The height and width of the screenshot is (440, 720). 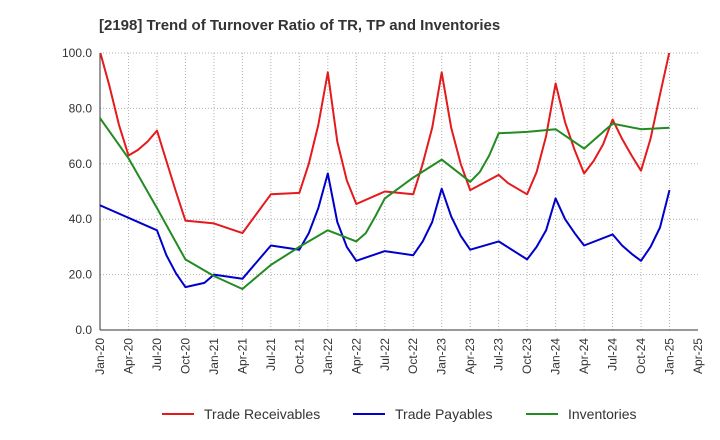 I want to click on x-tick-label: Apr-21, so click(x=242, y=356).